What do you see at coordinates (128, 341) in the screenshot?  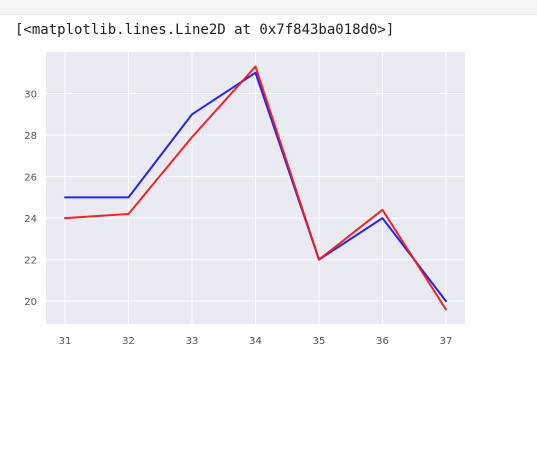 I see `x-tick-label: 32` at bounding box center [128, 341].